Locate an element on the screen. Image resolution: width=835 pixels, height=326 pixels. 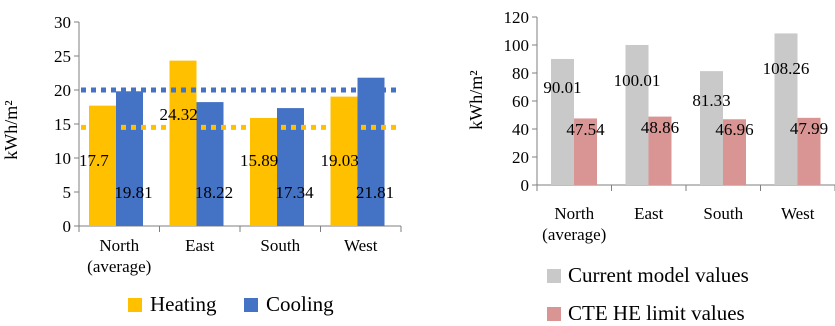
legend-label: Cooling is located at coordinates (300, 304).